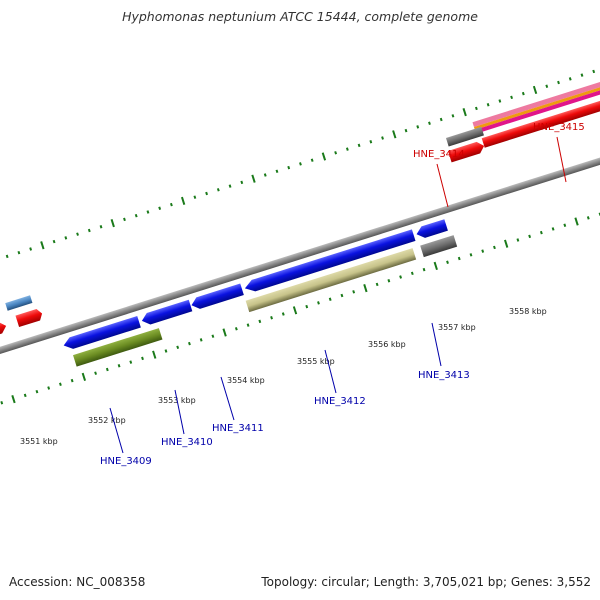  What do you see at coordinates (238, 428) in the screenshot?
I see `gene-label-hne-3411: HNE_3411` at bounding box center [238, 428].